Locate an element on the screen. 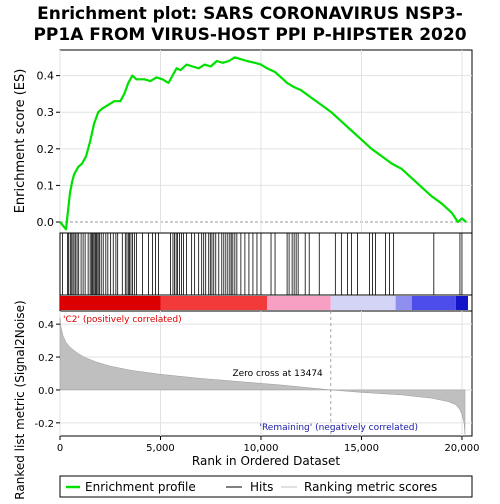 Image resolution: width=500 pixels, height=504 pixels. metric-tick-label: 0.0 is located at coordinates (46, 391).